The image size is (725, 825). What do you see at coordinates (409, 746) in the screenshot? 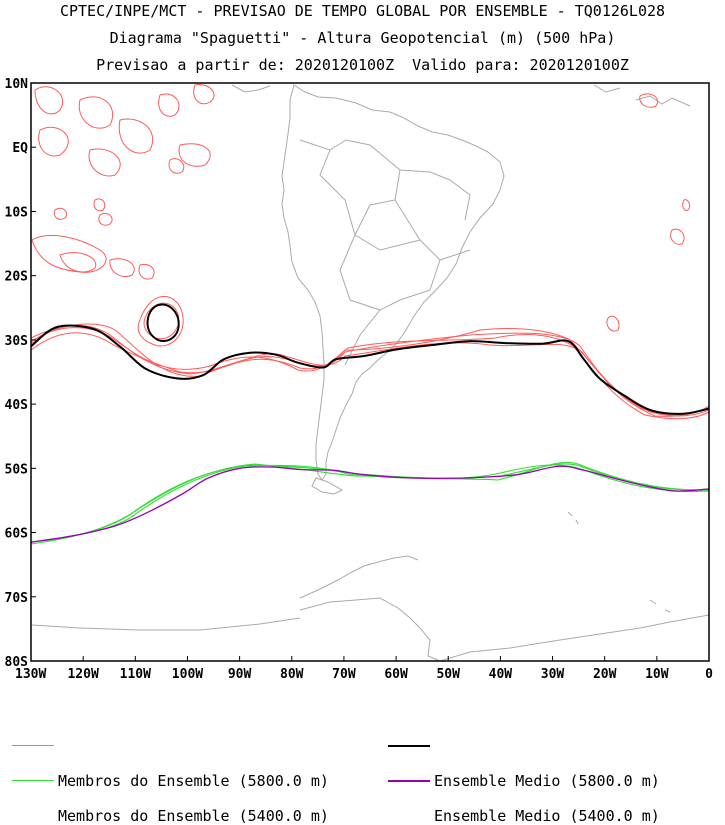
I see `legend-swatch-black` at bounding box center [409, 746].